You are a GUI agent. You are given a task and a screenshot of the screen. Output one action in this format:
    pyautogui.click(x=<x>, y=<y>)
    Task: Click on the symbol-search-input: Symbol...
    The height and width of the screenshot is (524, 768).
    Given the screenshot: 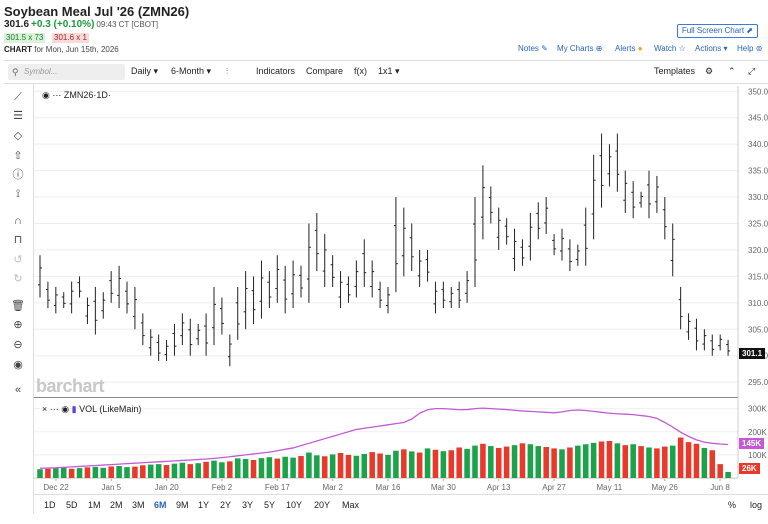 What is the action you would take?
    pyautogui.click(x=66, y=72)
    